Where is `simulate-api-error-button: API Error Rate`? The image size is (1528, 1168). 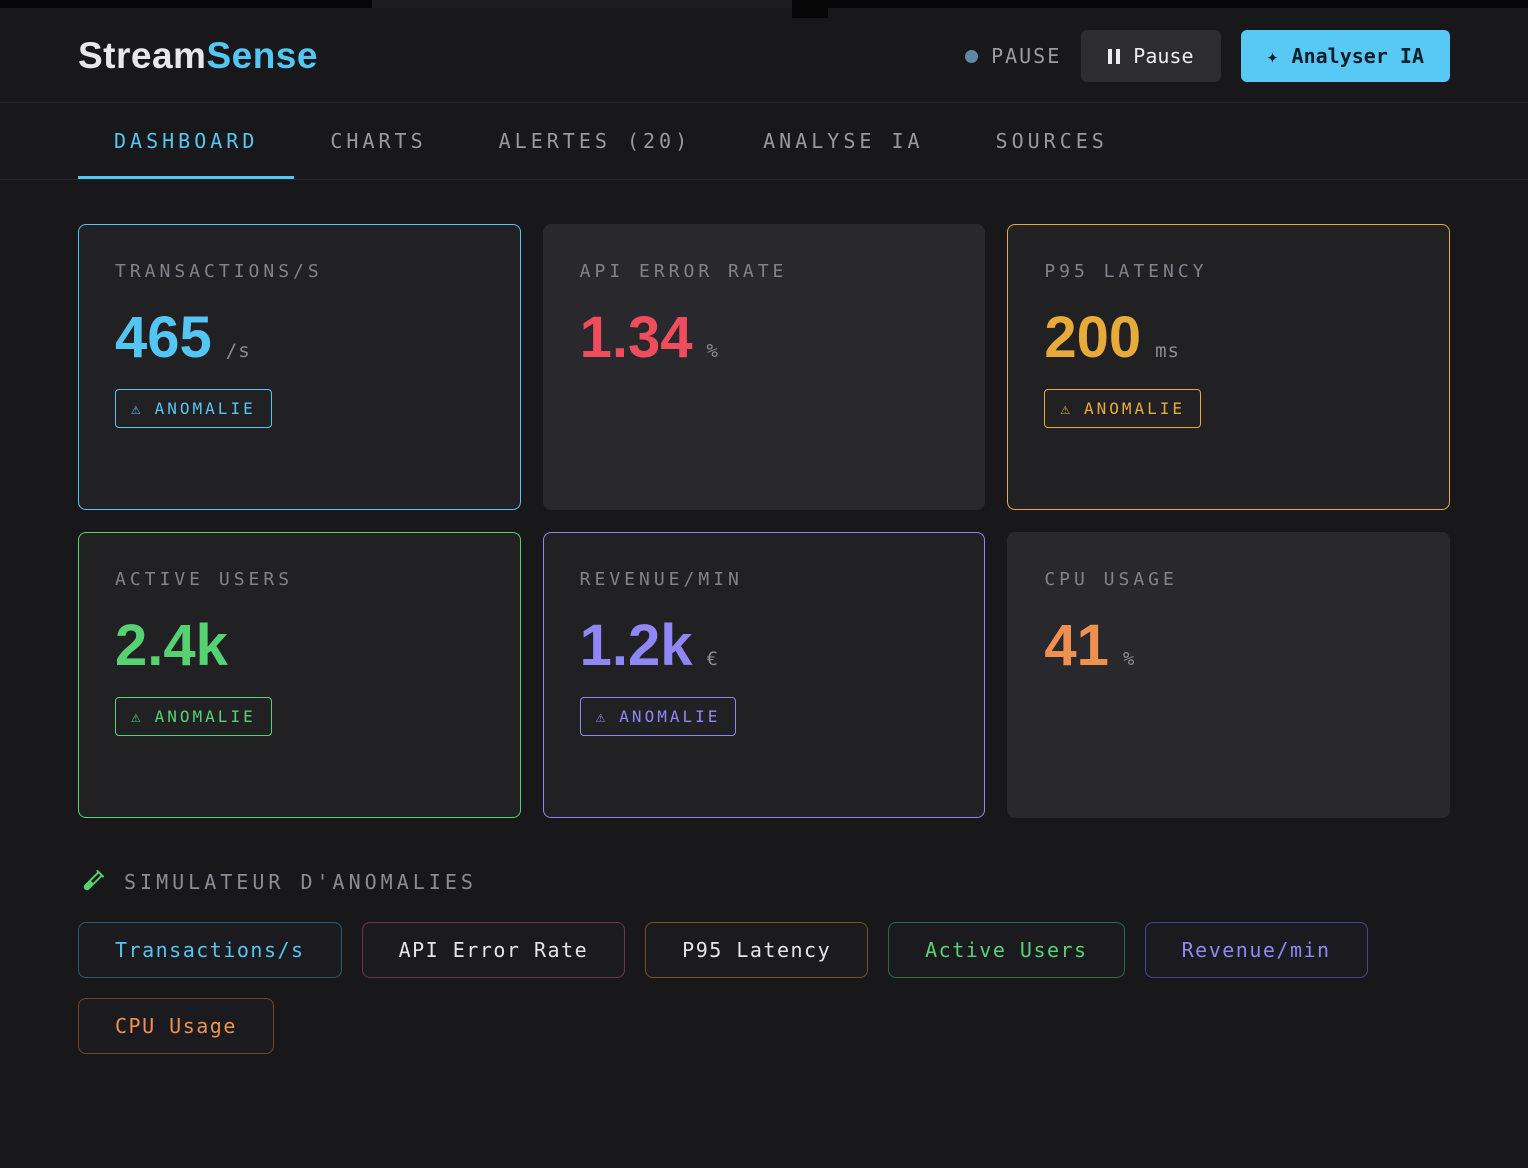
simulate-api-error-button: API Error Rate is located at coordinates (493, 950).